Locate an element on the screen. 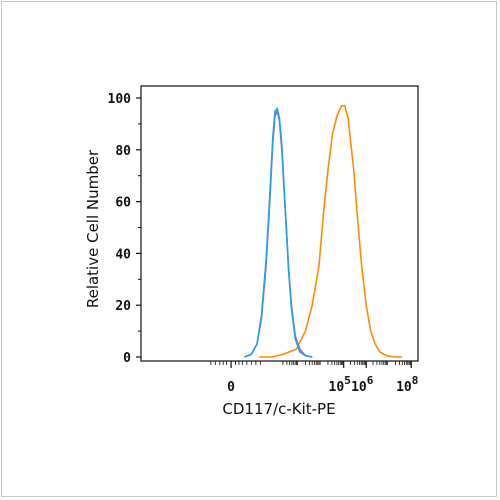  y-tick-label-0: 0 is located at coordinates (127, 358).